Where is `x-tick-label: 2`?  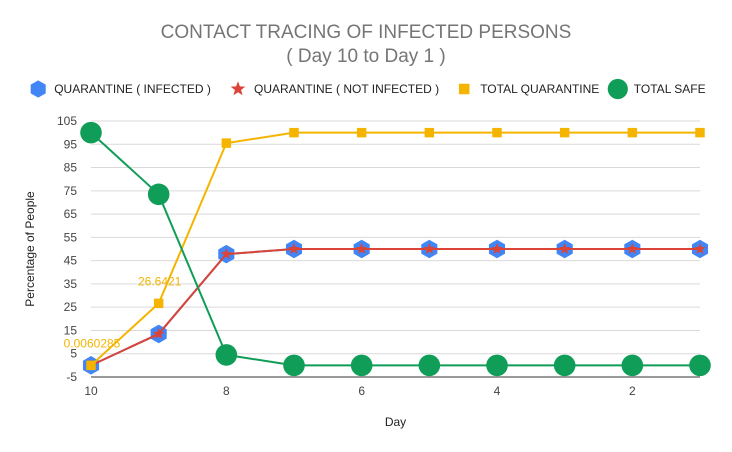 x-tick-label: 2 is located at coordinates (632, 391).